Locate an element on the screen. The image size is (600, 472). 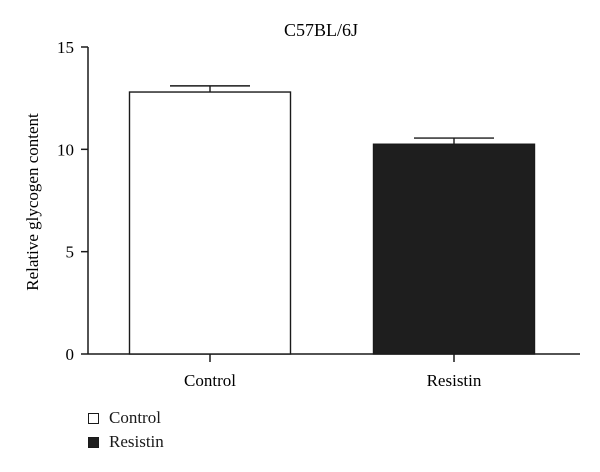
bar-resistin is located at coordinates (454, 249).